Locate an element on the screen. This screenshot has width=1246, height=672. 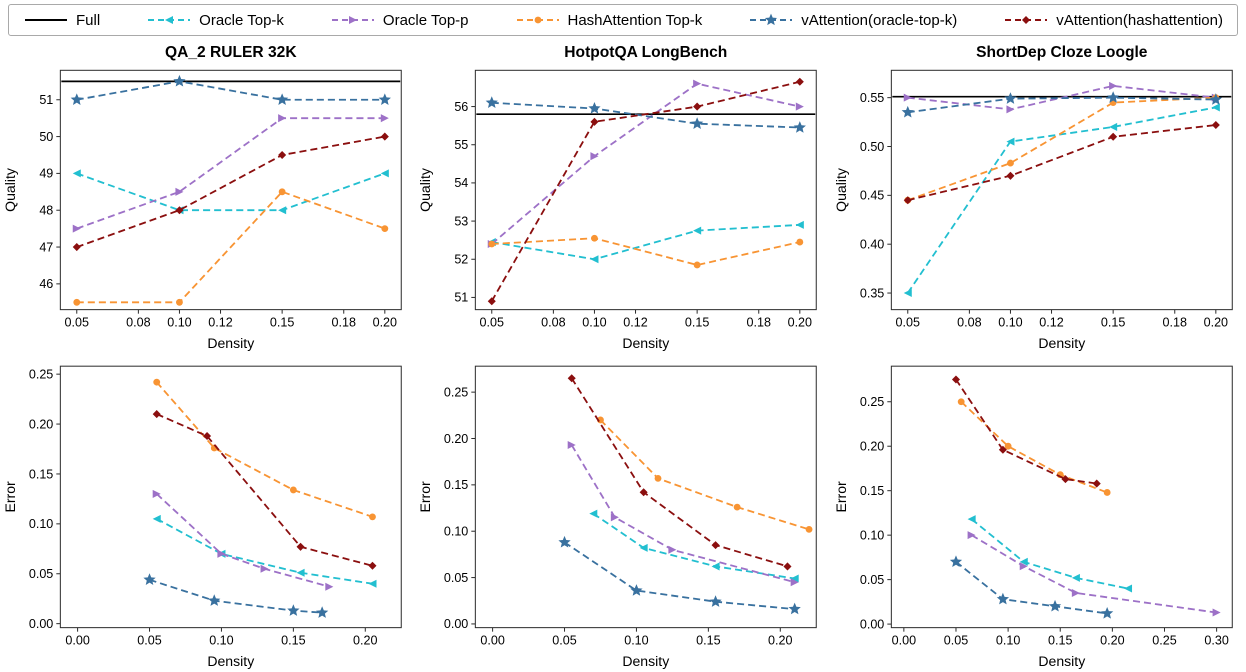
legend-item-4: vAttention(oracle-top-k) is located at coordinates (852, 20).